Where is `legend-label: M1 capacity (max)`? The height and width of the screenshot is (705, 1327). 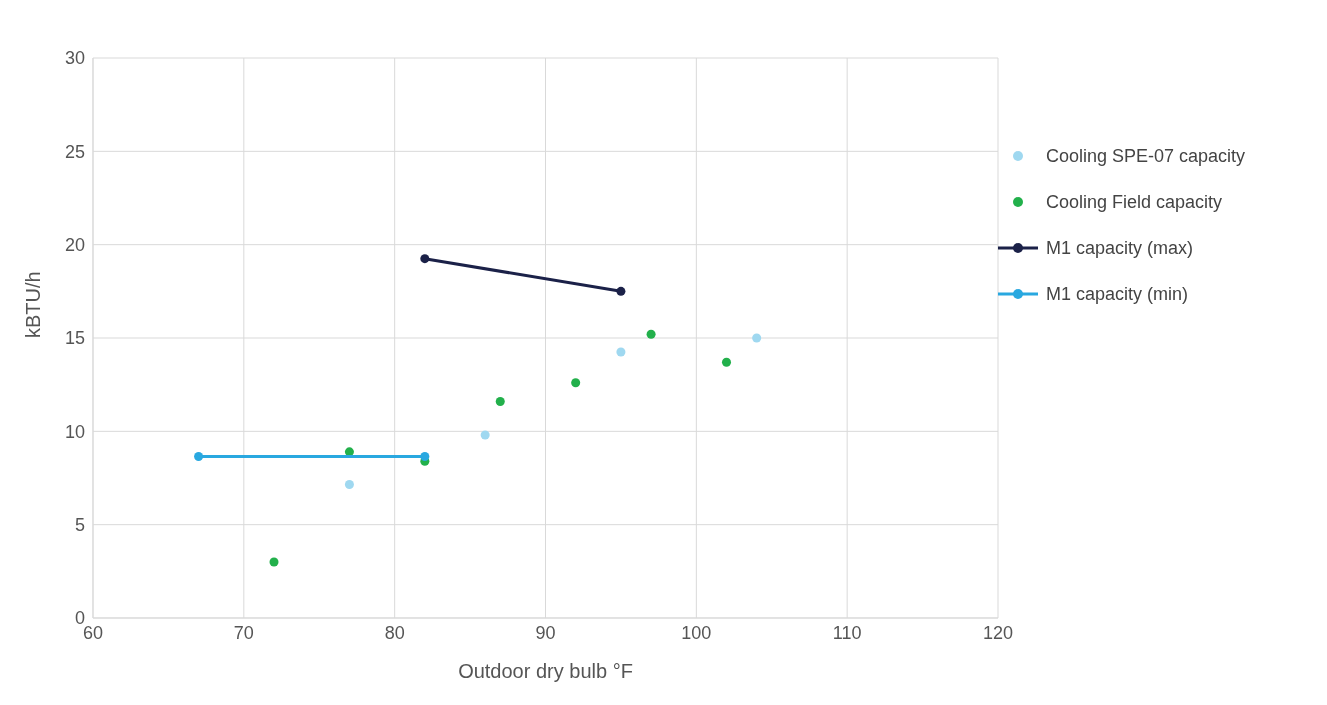
legend-label: M1 capacity (max) is located at coordinates (1120, 248).